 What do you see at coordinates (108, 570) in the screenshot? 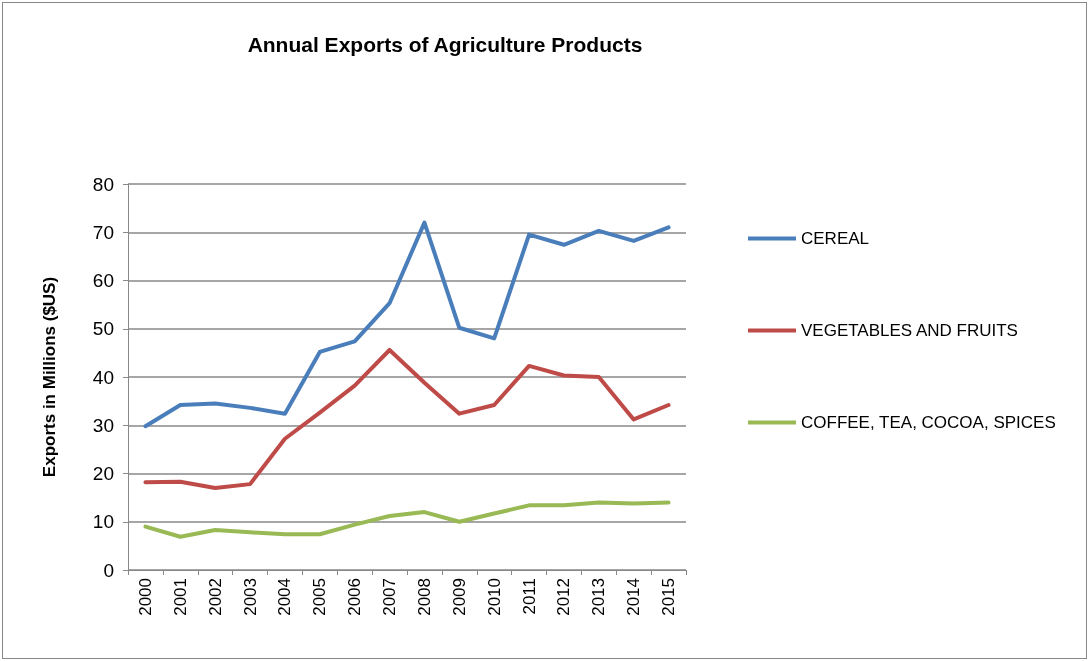
I see `y-tick-label: 0` at bounding box center [108, 570].